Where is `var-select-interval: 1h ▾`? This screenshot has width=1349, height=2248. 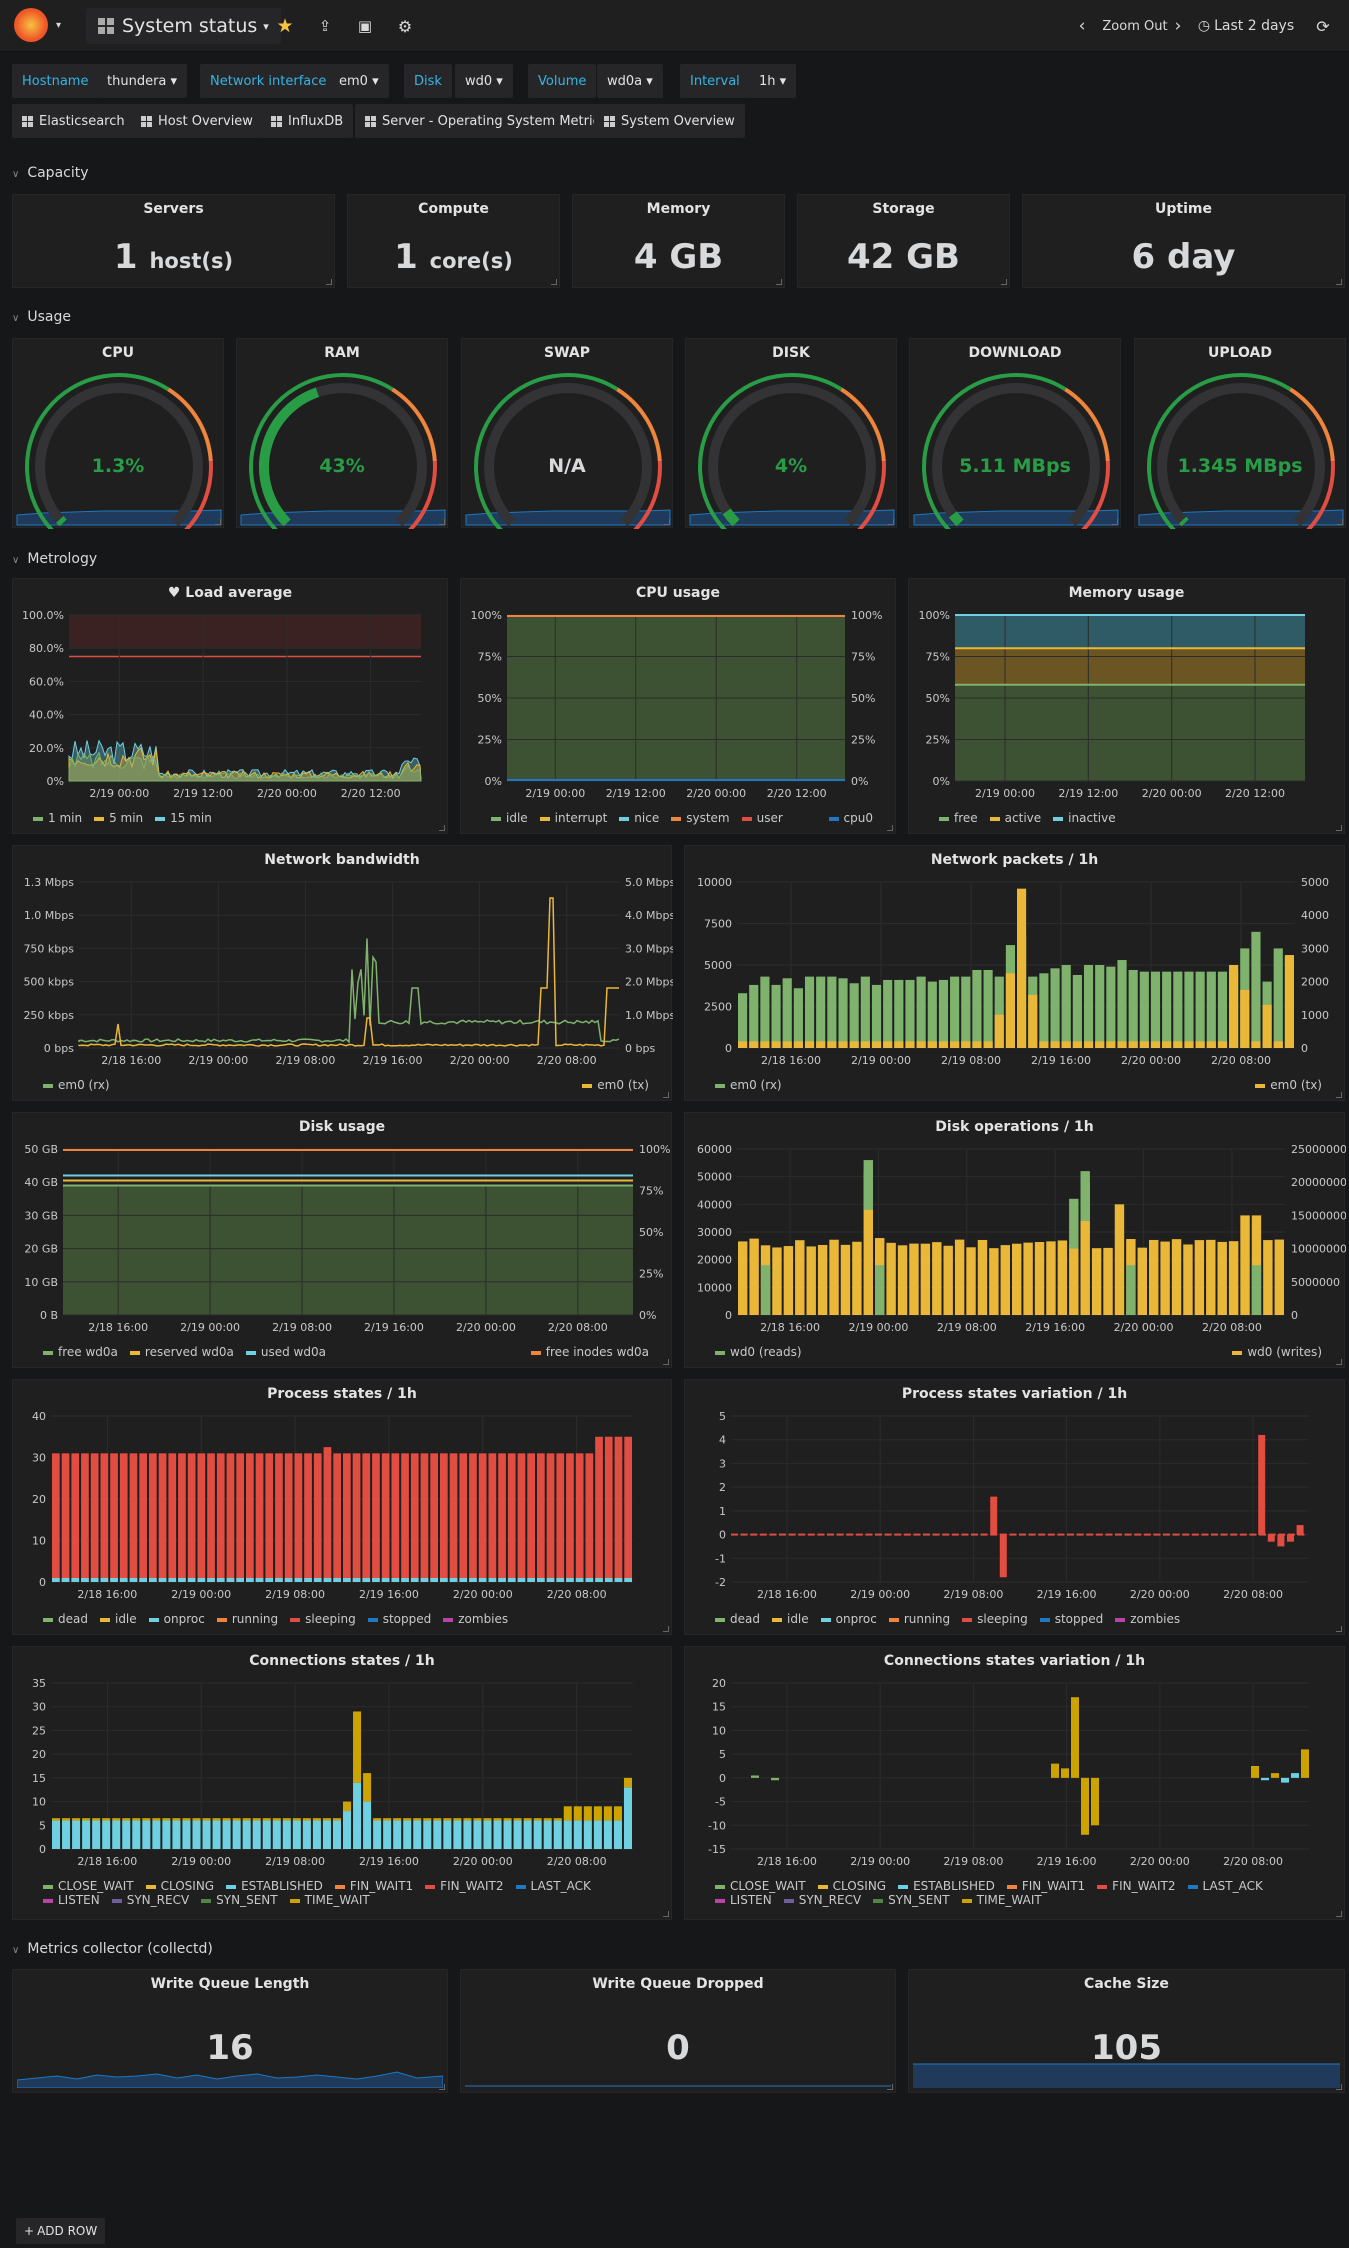
var-select-interval: 1h ▾ is located at coordinates (773, 81).